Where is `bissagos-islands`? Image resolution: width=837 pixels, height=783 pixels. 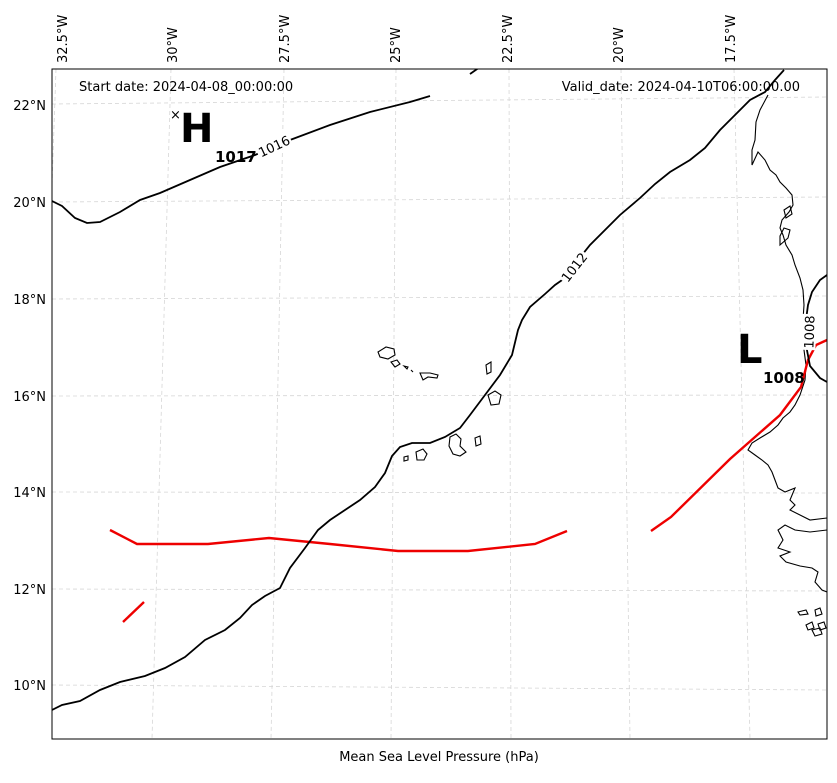 bissagos-islands is located at coordinates (812, 622).